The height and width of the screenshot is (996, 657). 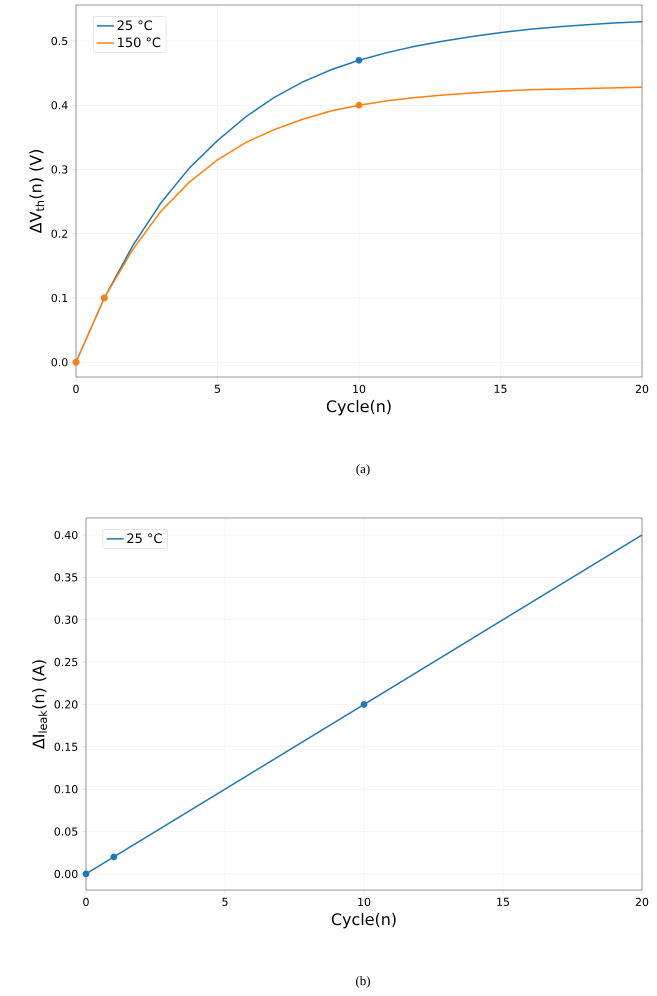 I want to click on y-tick-label: 0.15, so click(x=66, y=746).